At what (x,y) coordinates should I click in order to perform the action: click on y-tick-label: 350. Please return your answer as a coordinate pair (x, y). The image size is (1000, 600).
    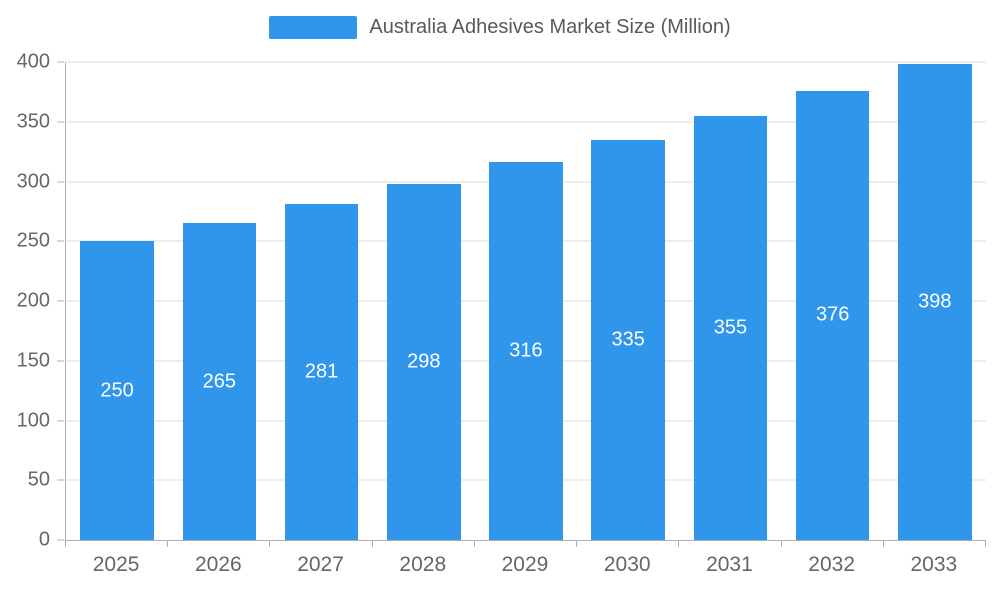
    Looking at the image, I should click on (33, 121).